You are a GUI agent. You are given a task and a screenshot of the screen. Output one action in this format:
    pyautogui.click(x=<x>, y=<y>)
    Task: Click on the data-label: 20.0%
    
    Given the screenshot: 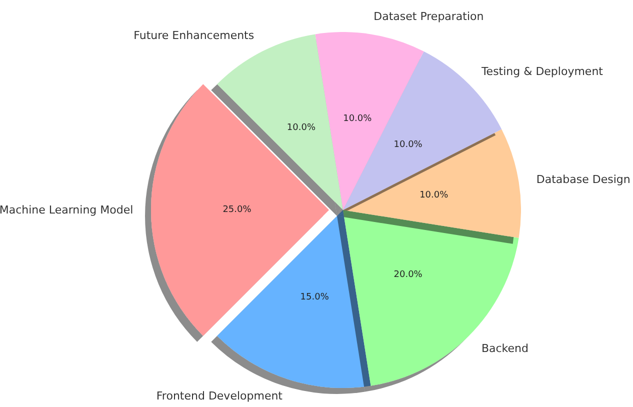 What is the action you would take?
    pyautogui.click(x=408, y=275)
    